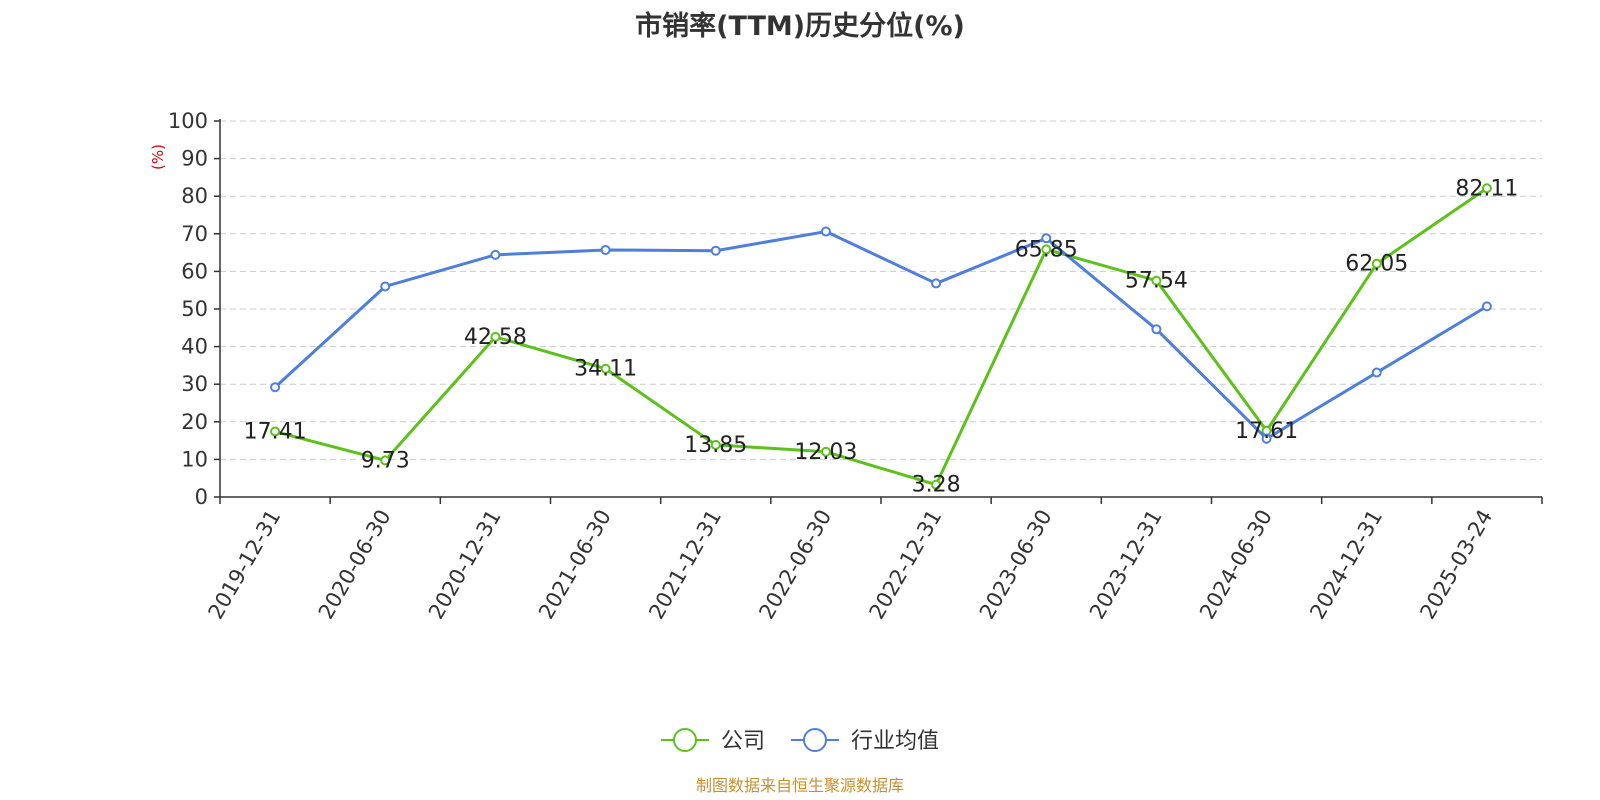 The height and width of the screenshot is (800, 1600). I want to click on x-tick-label: 2024-06-30, so click(1236, 565).